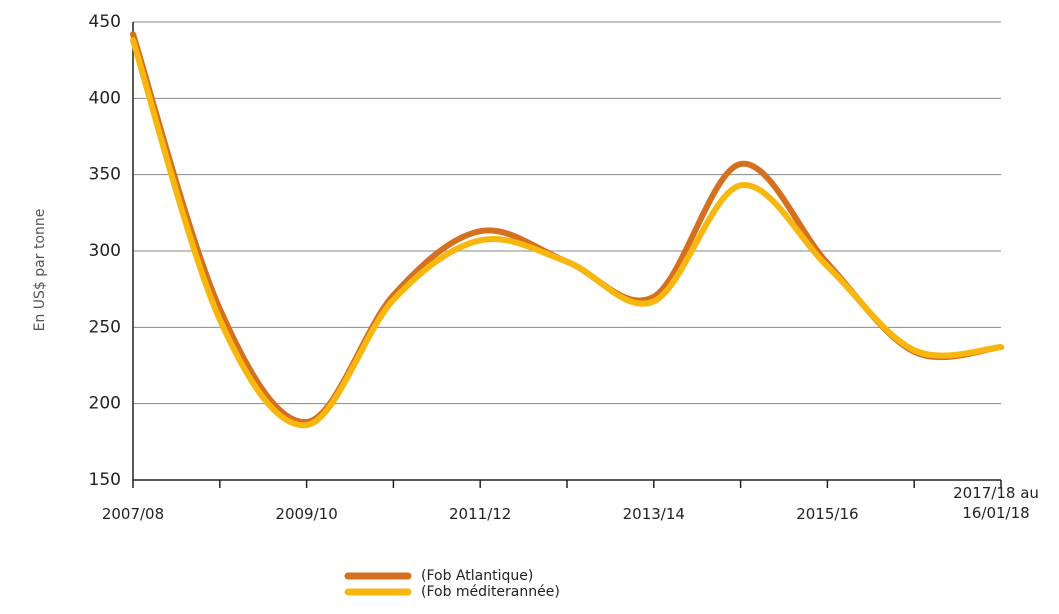  I want to click on y-tick-label: 250, so click(105, 327).